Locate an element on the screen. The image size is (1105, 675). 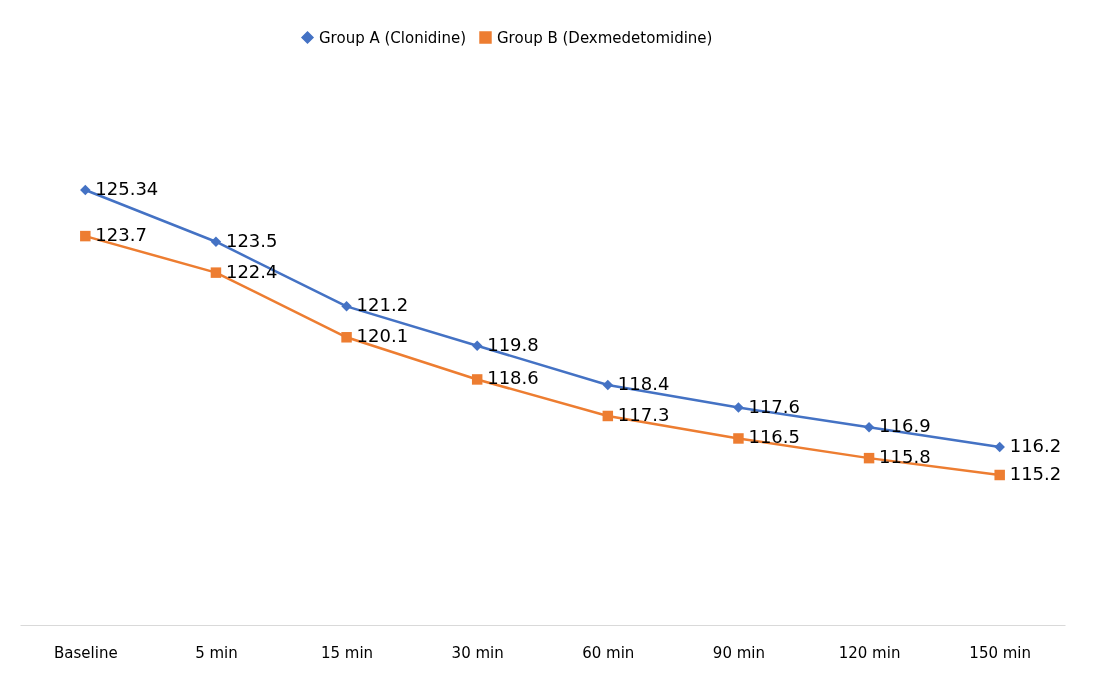
data-label: 115.8 is located at coordinates (905, 457).